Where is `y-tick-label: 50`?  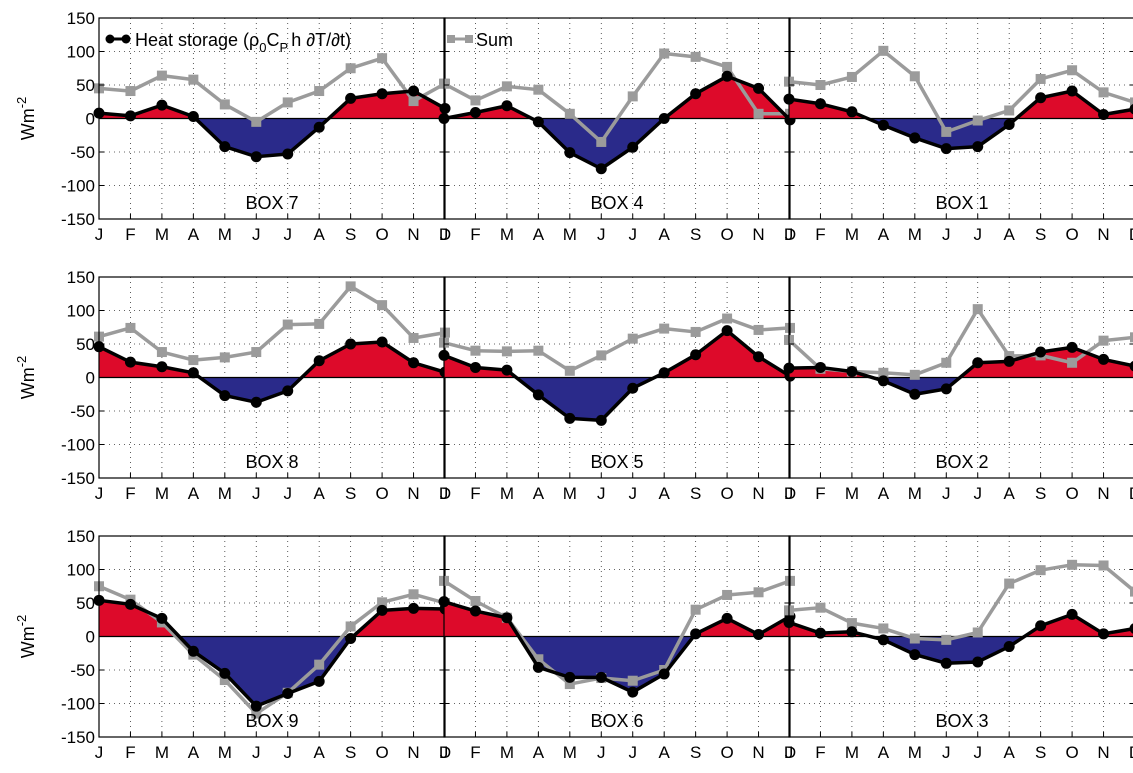 y-tick-label: 50 is located at coordinates (85, 603).